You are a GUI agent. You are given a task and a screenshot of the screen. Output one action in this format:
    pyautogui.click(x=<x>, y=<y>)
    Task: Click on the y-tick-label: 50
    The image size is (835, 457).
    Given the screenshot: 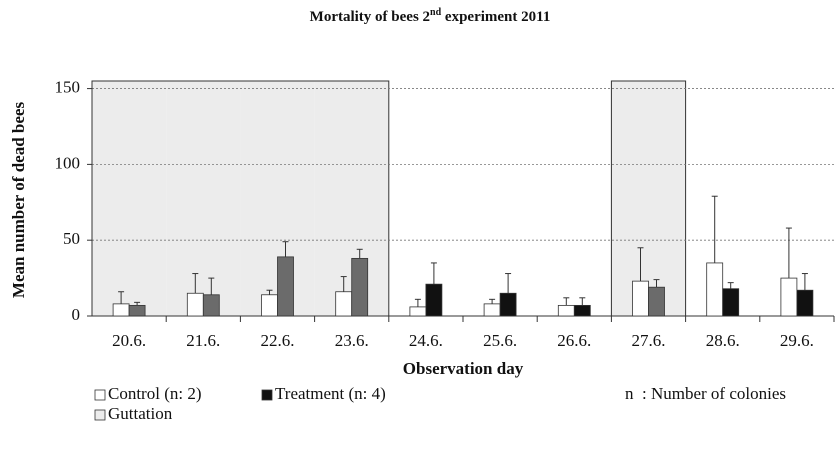 What is the action you would take?
    pyautogui.click(x=71, y=238)
    